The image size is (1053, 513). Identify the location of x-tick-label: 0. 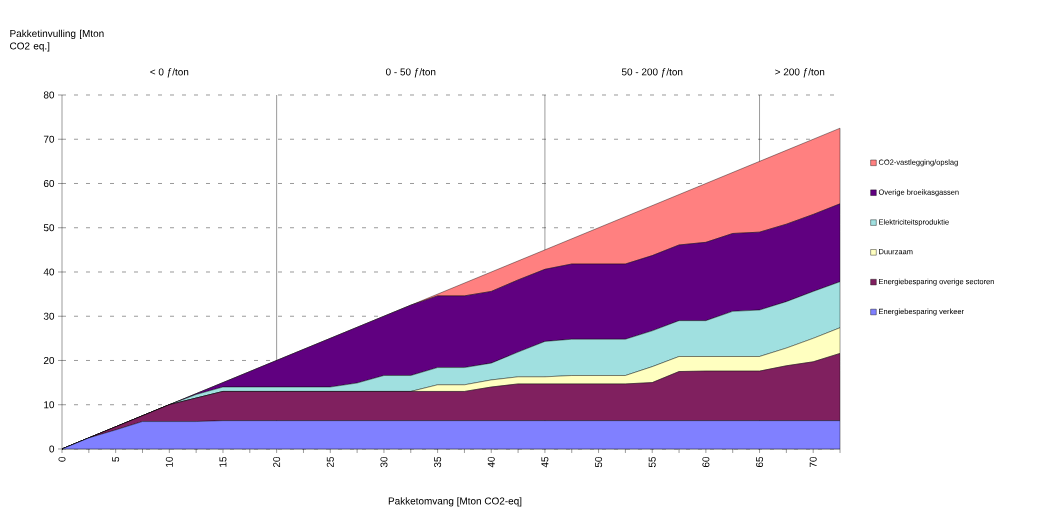
(62, 459).